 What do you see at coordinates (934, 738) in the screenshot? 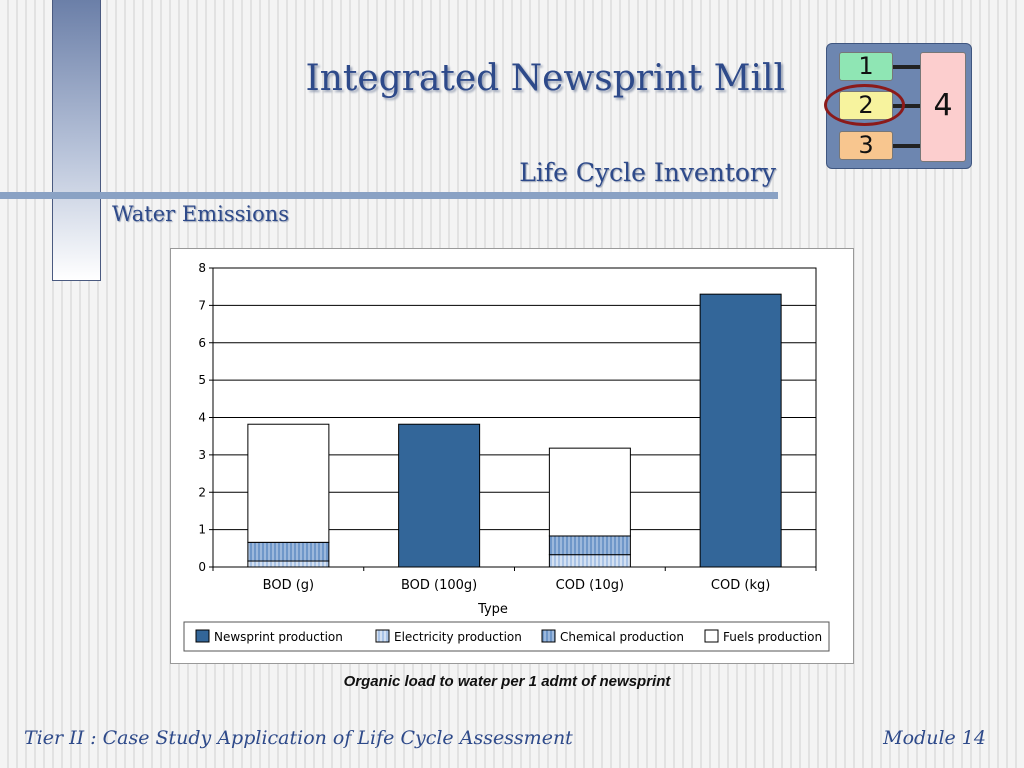
I see `footer-module: Module 14` at bounding box center [934, 738].